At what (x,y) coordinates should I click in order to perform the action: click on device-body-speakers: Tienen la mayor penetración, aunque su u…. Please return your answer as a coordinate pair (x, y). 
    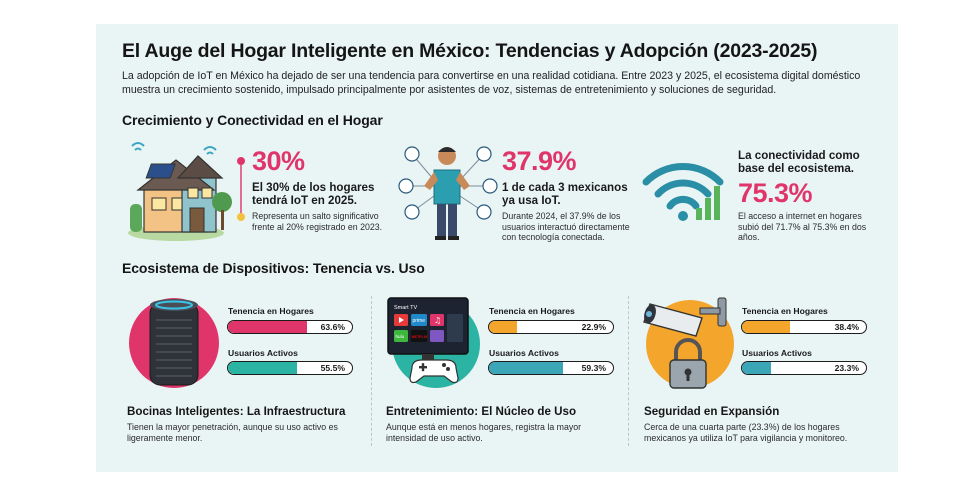
    Looking at the image, I should click on (232, 432).